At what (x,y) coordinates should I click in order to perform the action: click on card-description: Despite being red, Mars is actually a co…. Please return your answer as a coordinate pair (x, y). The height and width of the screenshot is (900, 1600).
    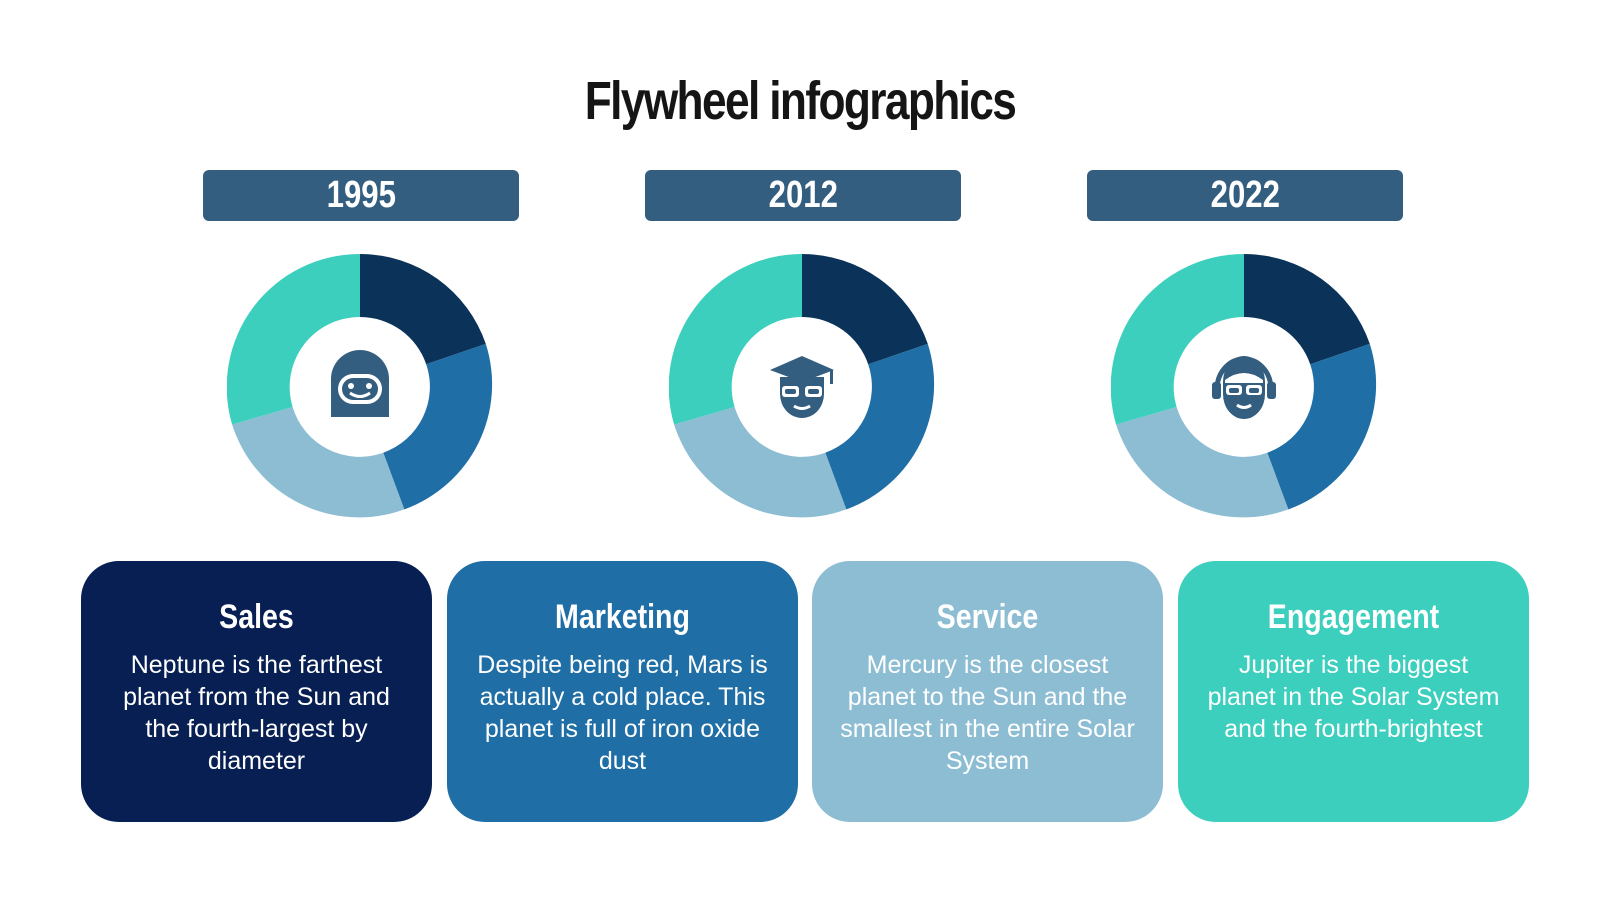
    Looking at the image, I should click on (622, 713).